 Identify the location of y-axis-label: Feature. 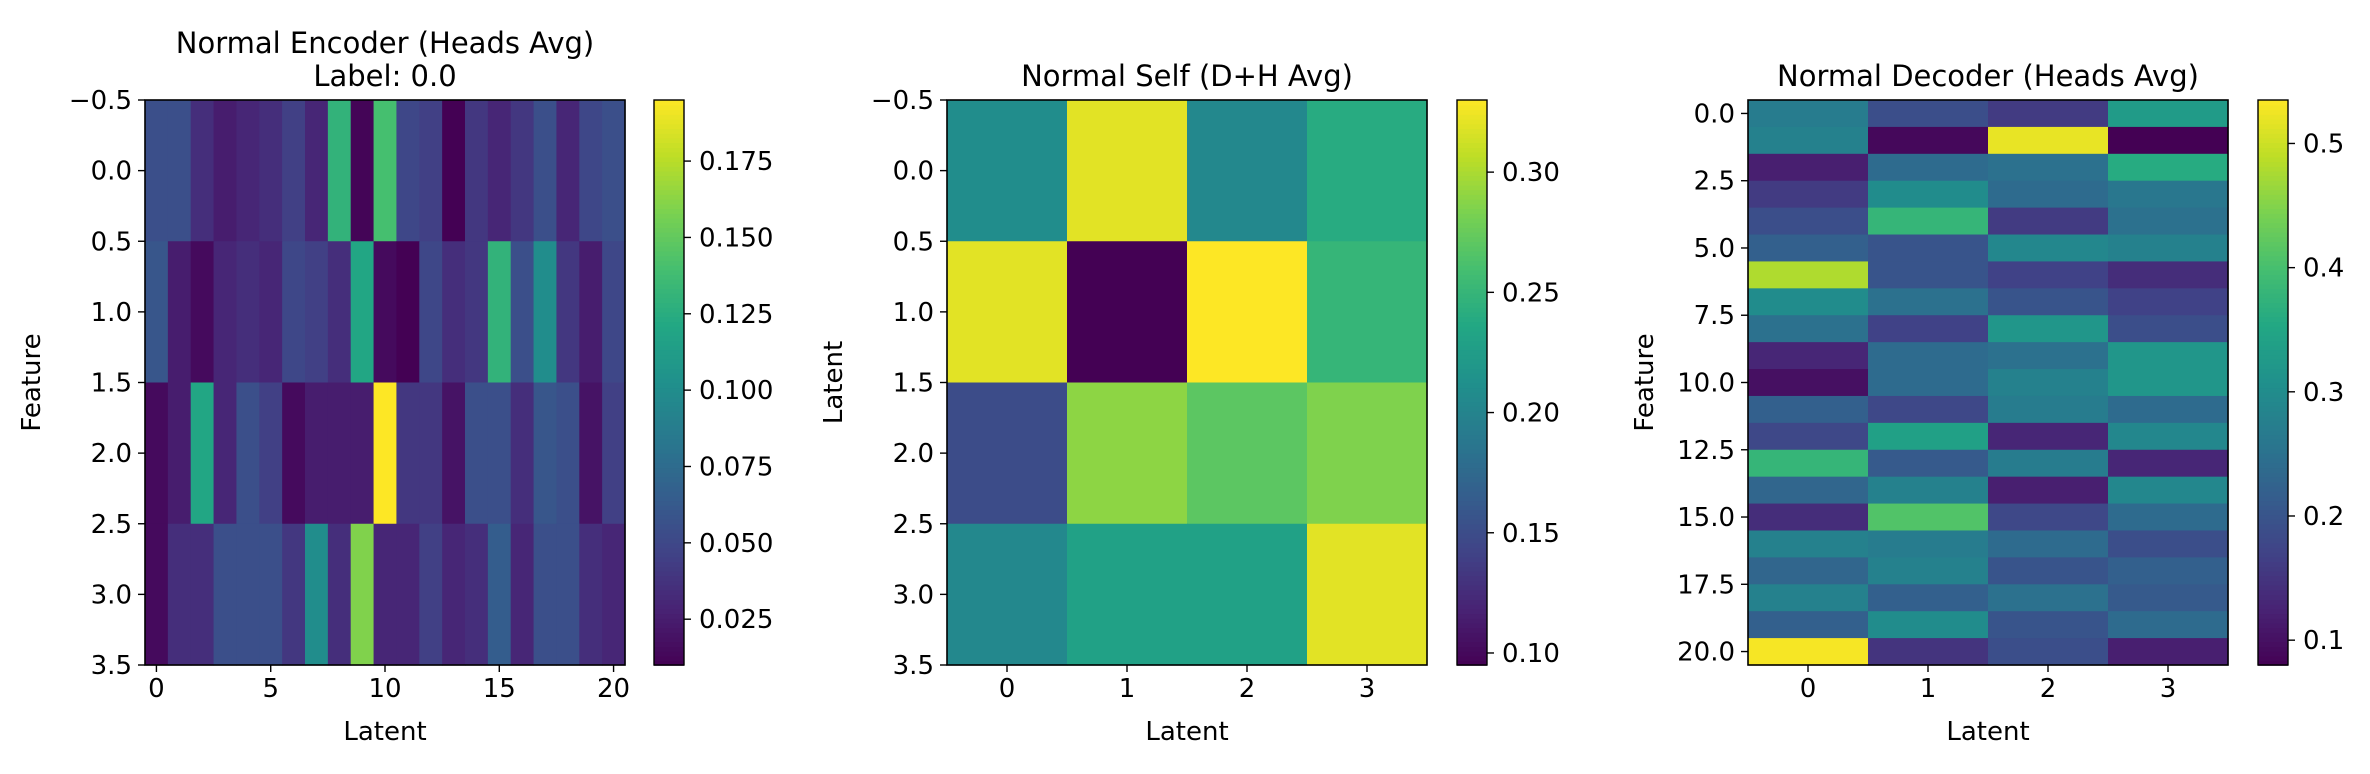
(32, 382).